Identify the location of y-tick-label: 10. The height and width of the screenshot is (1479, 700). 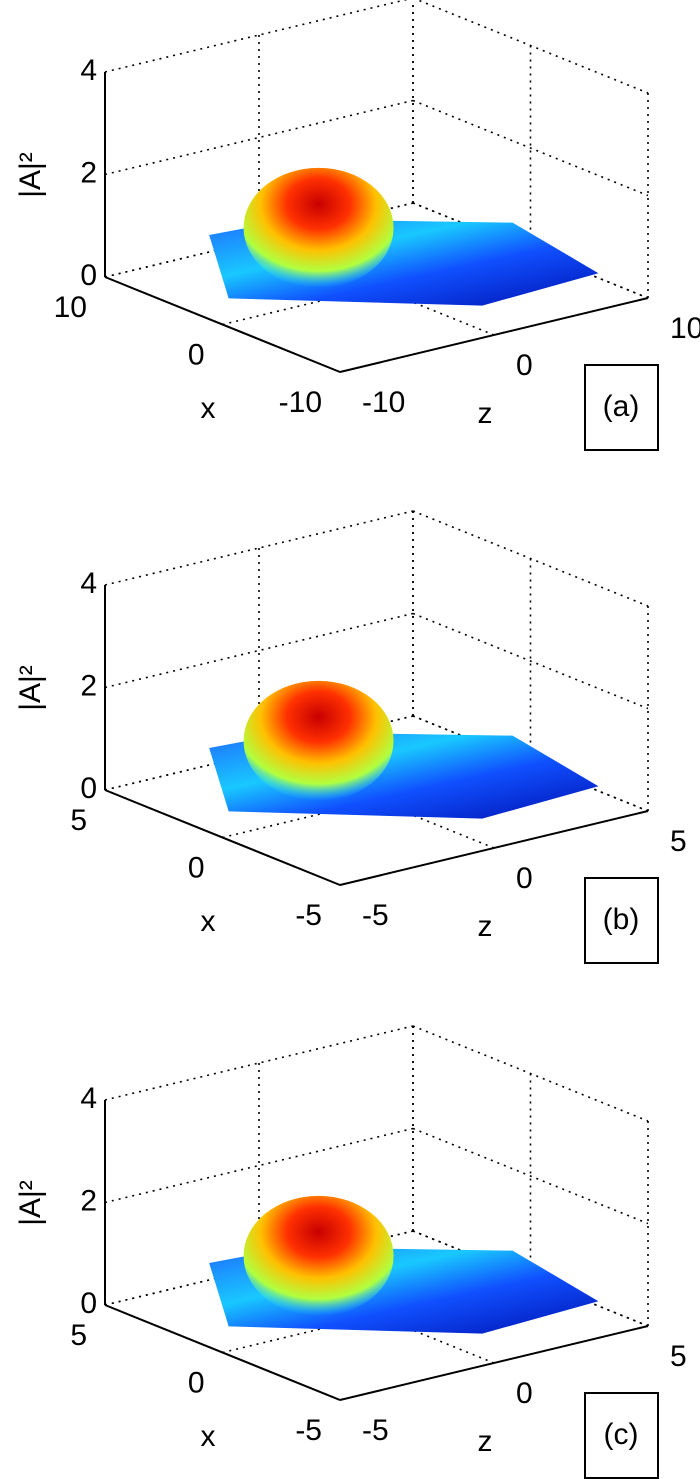
(685, 328).